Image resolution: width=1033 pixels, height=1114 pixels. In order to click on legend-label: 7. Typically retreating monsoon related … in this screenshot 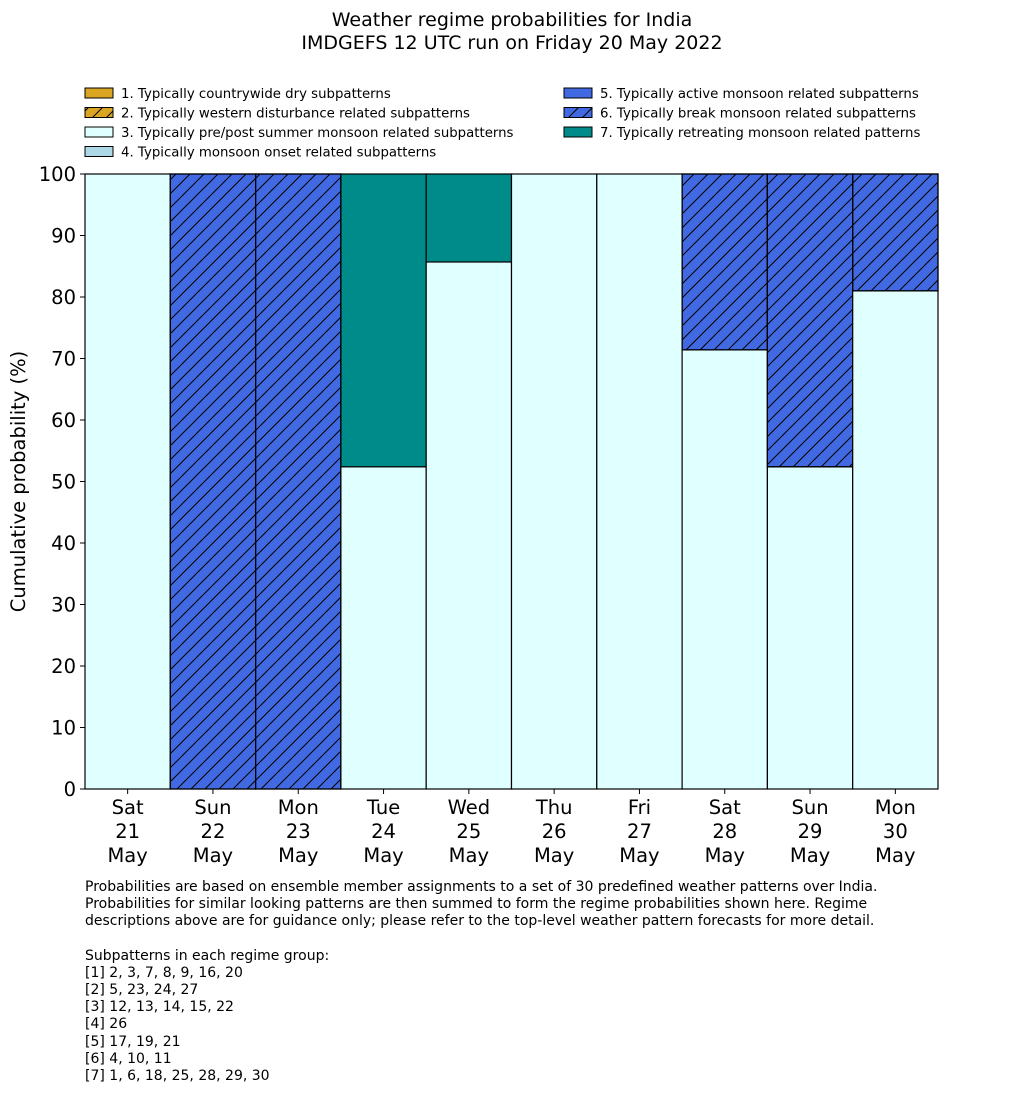, I will do `click(760, 133)`.